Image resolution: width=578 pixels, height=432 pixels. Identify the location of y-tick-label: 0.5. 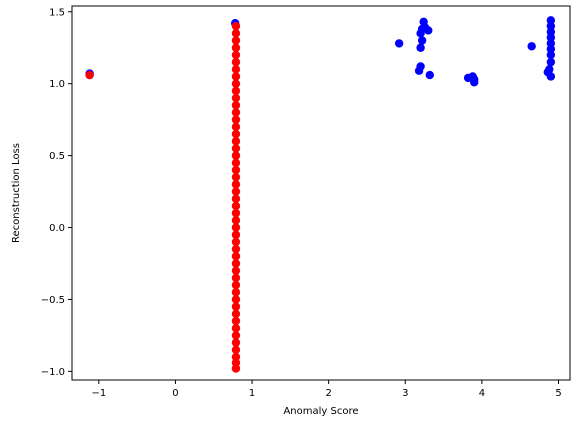
(57, 156).